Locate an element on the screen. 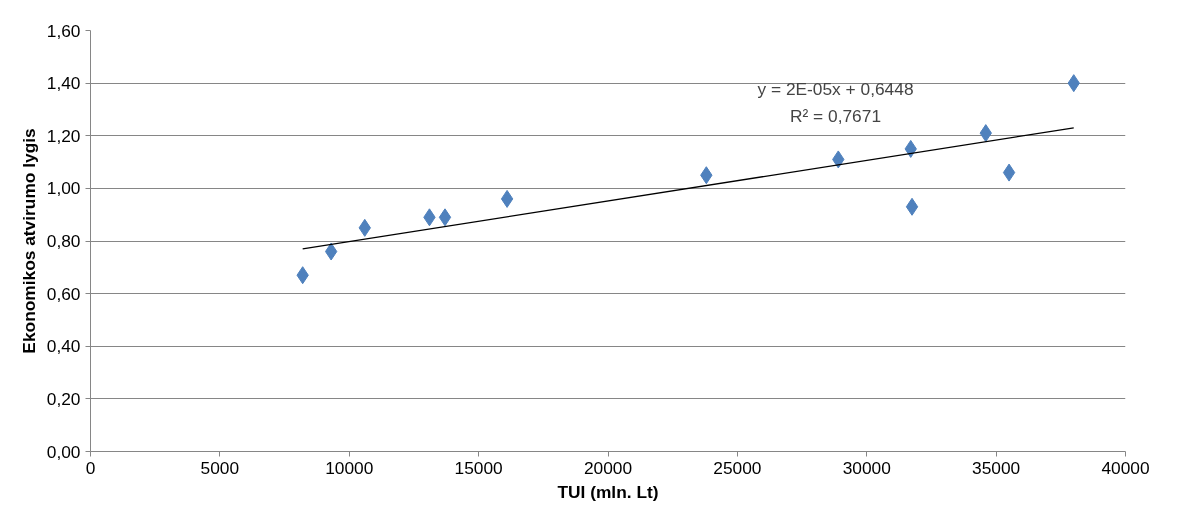 This screenshot has width=1194, height=506. x-tick-label: 35000 is located at coordinates (996, 467).